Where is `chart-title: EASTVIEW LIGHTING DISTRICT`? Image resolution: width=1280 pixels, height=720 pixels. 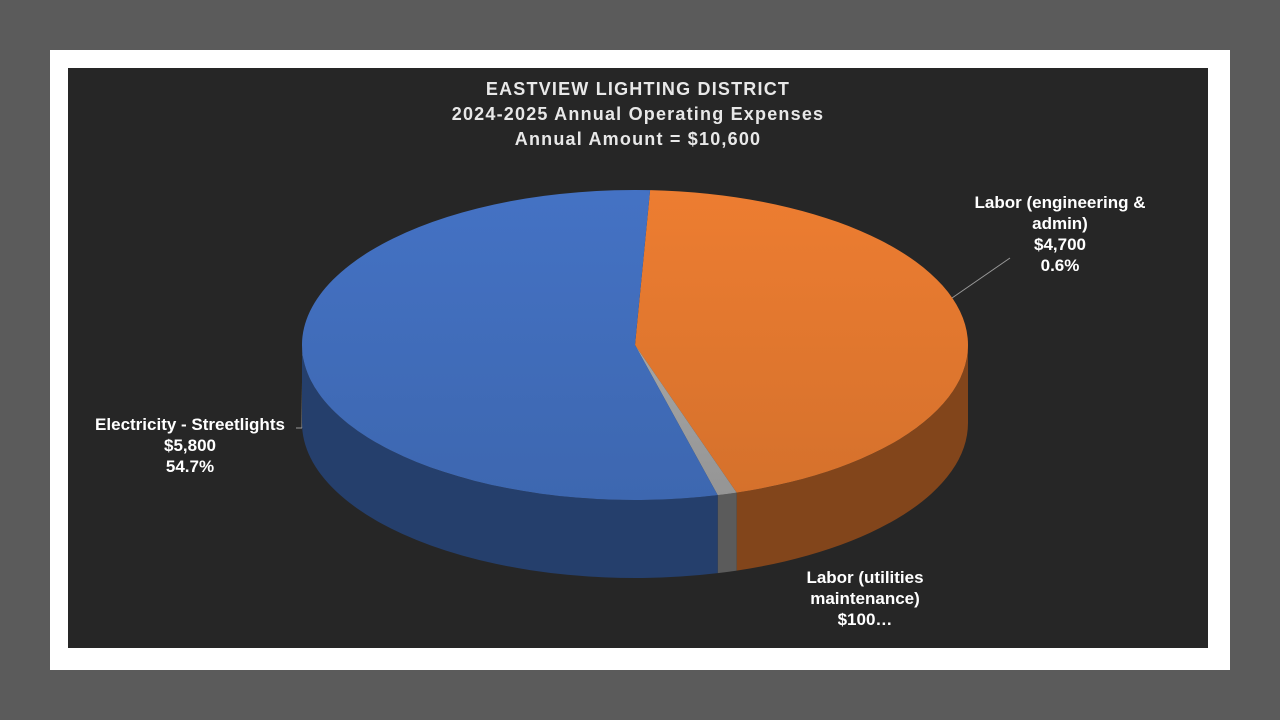
chart-title: EASTVIEW LIGHTING DISTRICT is located at coordinates (638, 89).